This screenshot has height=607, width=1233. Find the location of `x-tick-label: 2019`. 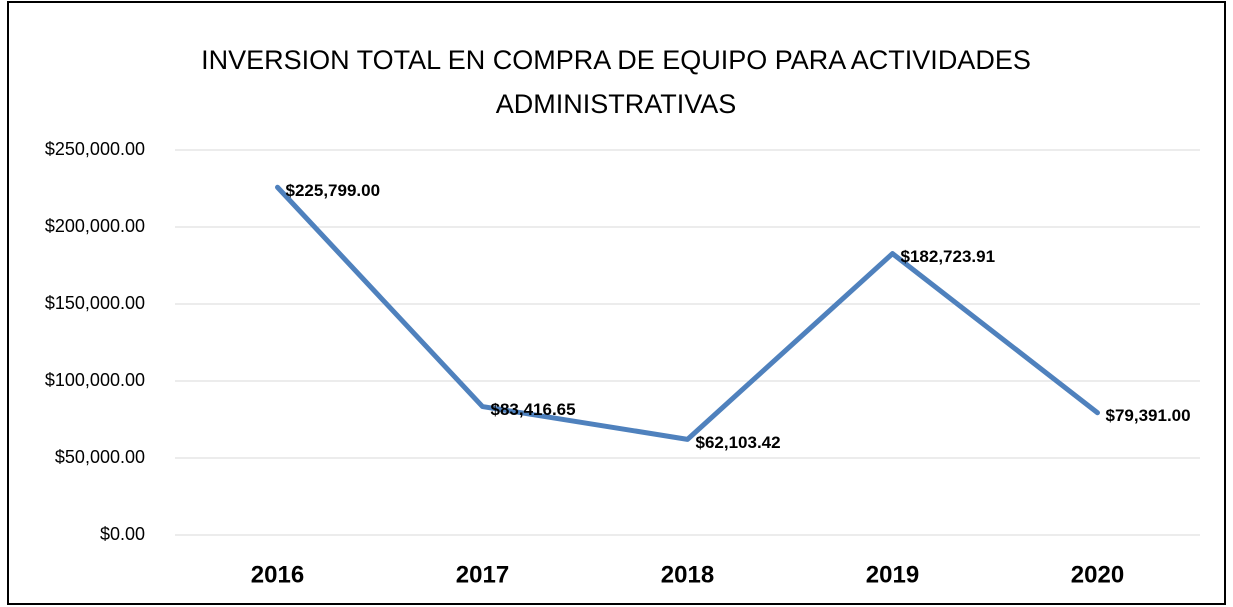

x-tick-label: 2019 is located at coordinates (892, 574).